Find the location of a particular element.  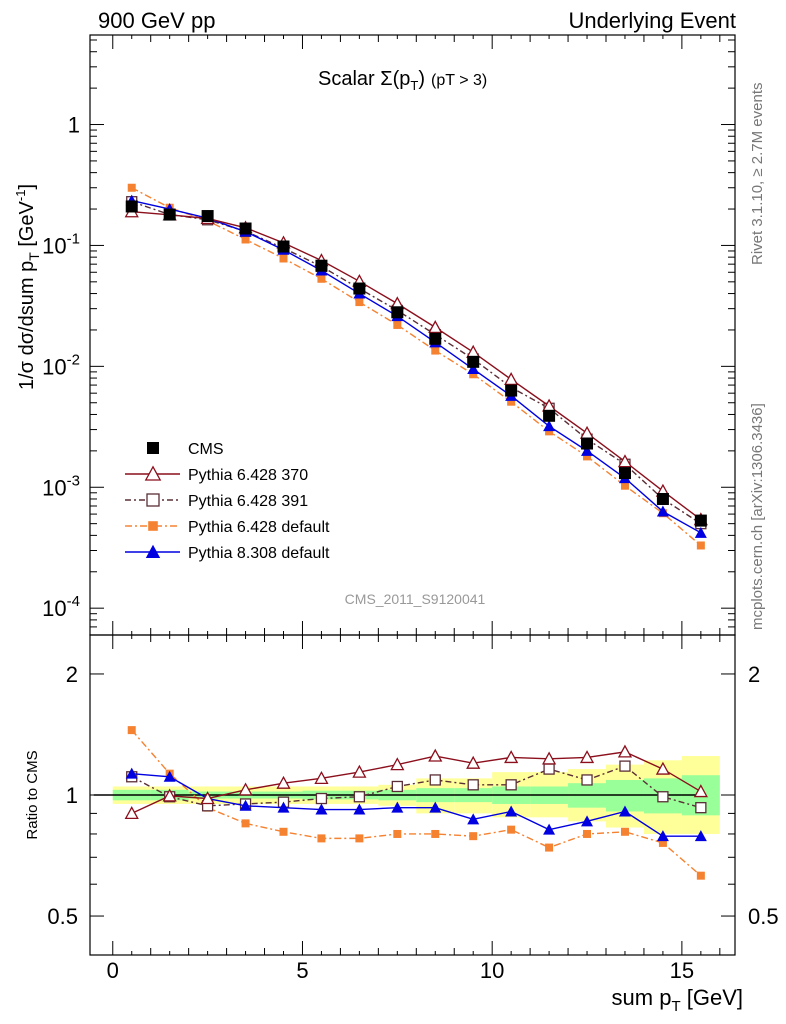

ylabel-unit: [GeV is located at coordinates (27, 226).